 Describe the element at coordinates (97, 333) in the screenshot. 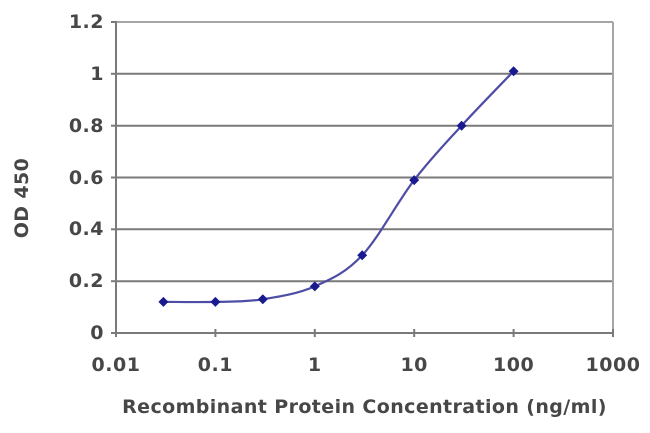

I see `y-tick-label: 0` at that location.